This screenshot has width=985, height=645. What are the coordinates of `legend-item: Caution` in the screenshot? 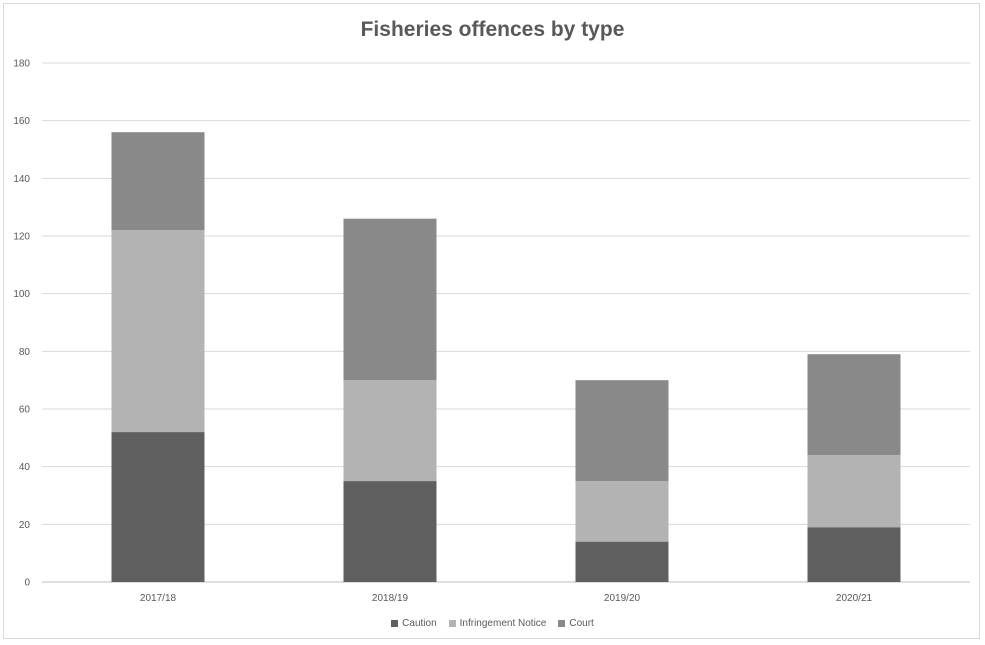 It's located at (414, 623).